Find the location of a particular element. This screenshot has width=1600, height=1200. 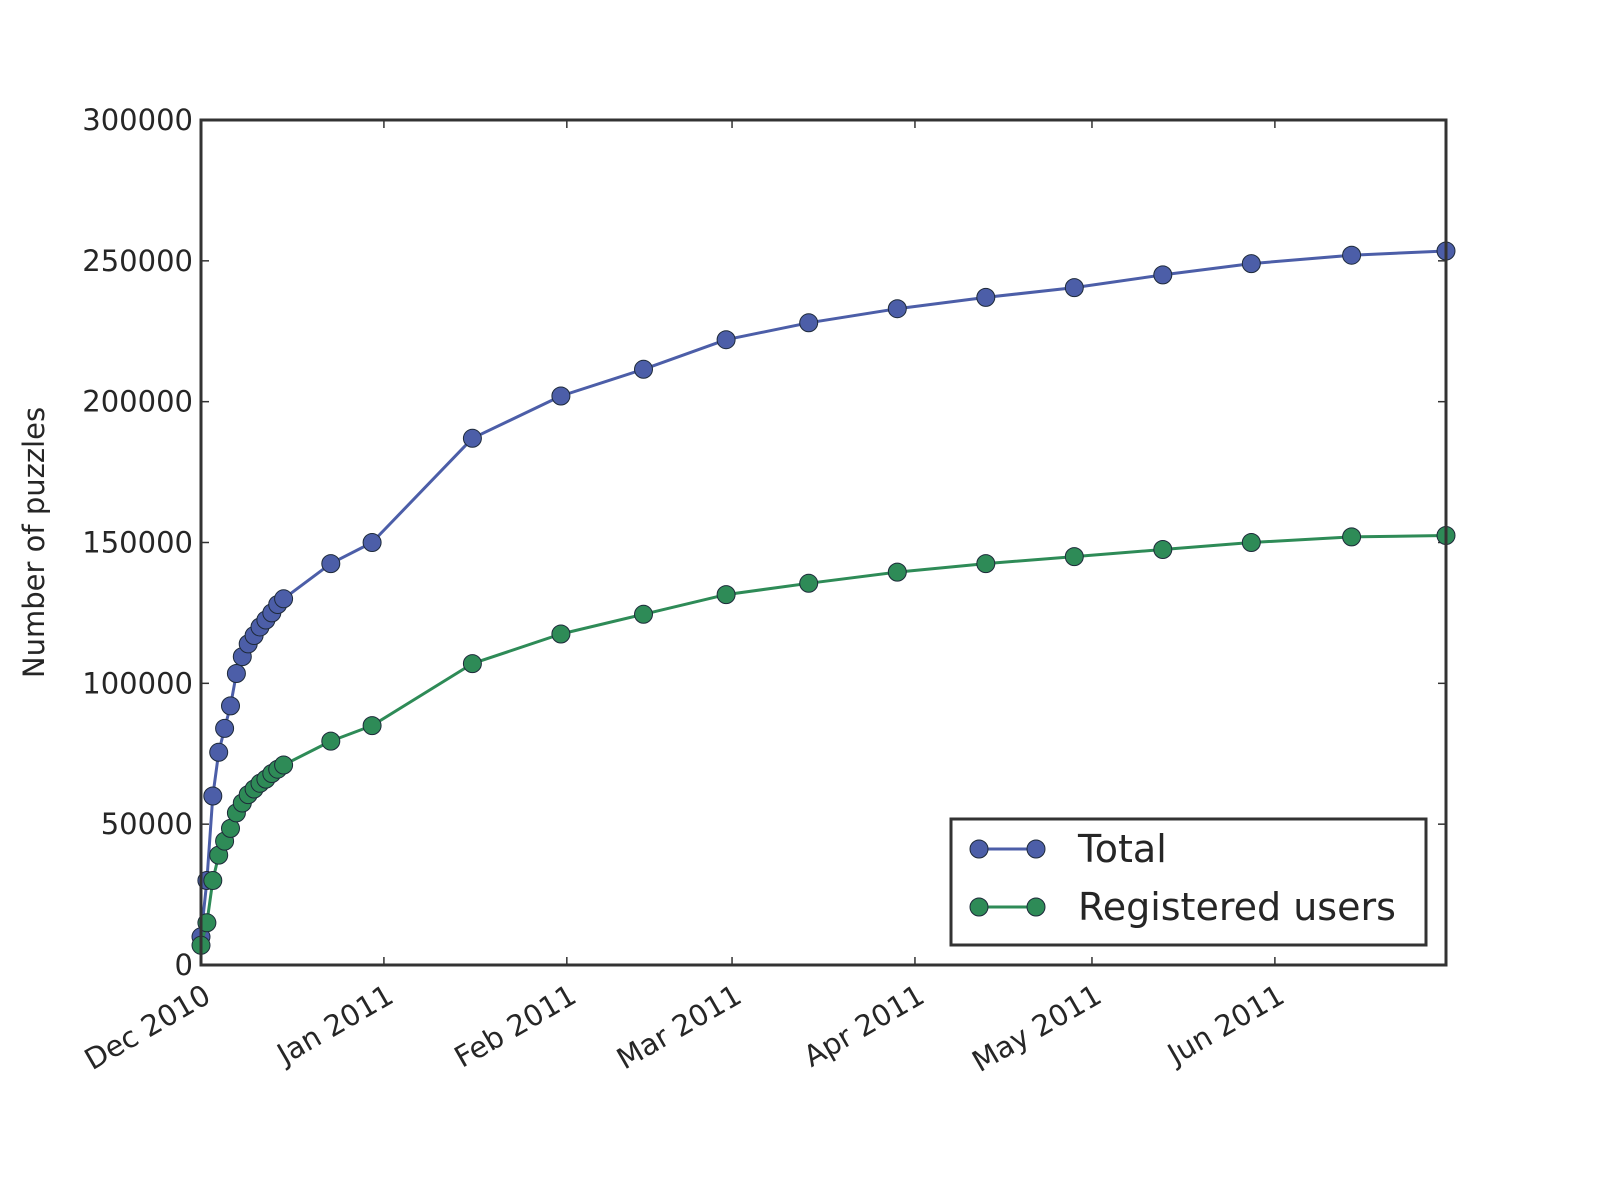

x-tick-label: Dec 2010 is located at coordinates (147, 1027).